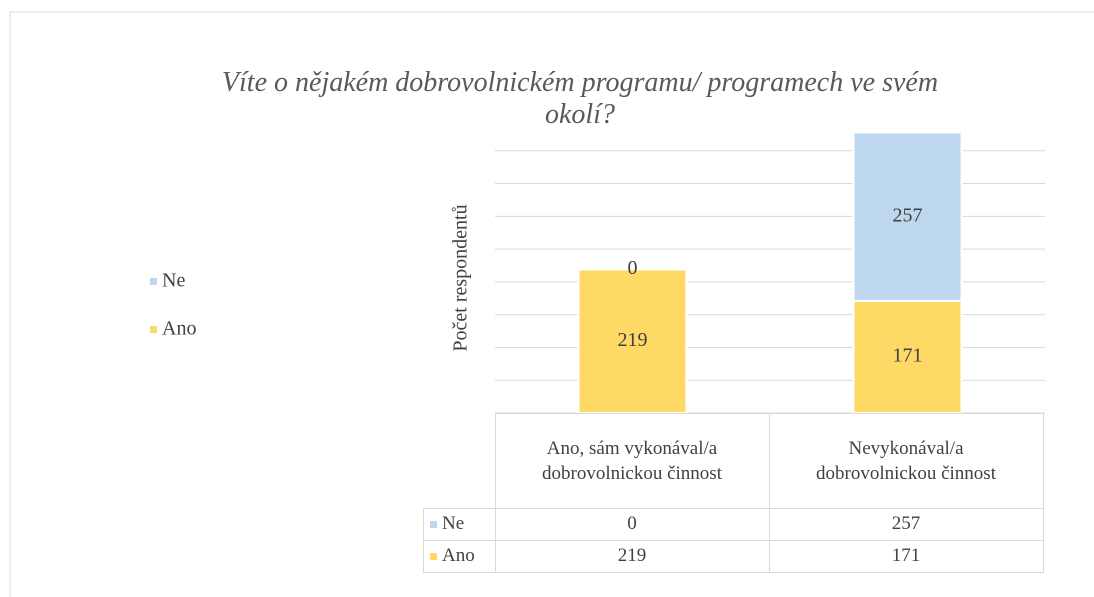 The height and width of the screenshot is (597, 1094). I want to click on table-series-cell: Ano, so click(459, 556).